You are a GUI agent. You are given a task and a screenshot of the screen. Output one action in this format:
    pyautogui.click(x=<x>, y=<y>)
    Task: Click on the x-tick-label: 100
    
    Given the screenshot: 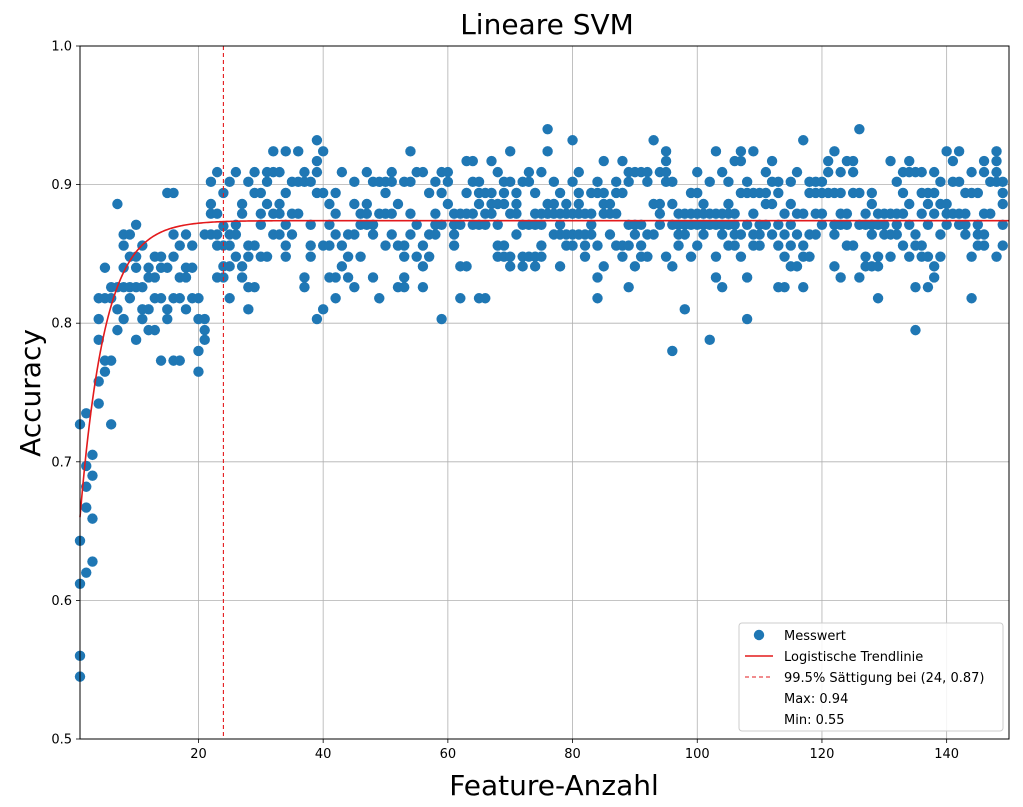 What is the action you would take?
    pyautogui.click(x=697, y=754)
    